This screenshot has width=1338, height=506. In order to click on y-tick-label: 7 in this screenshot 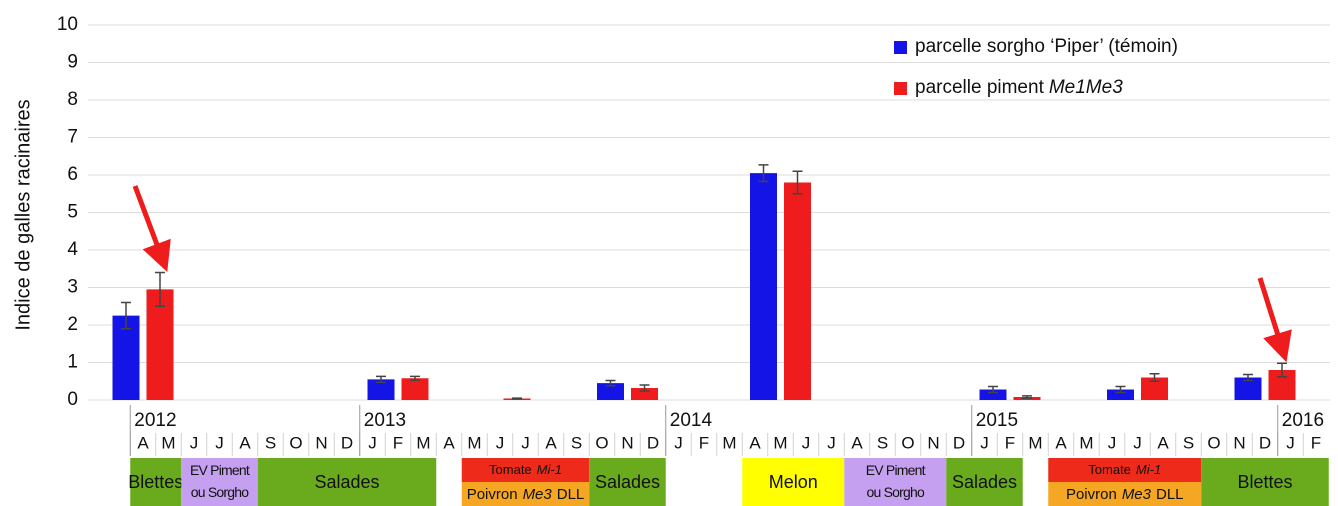, I will do `click(72, 137)`.